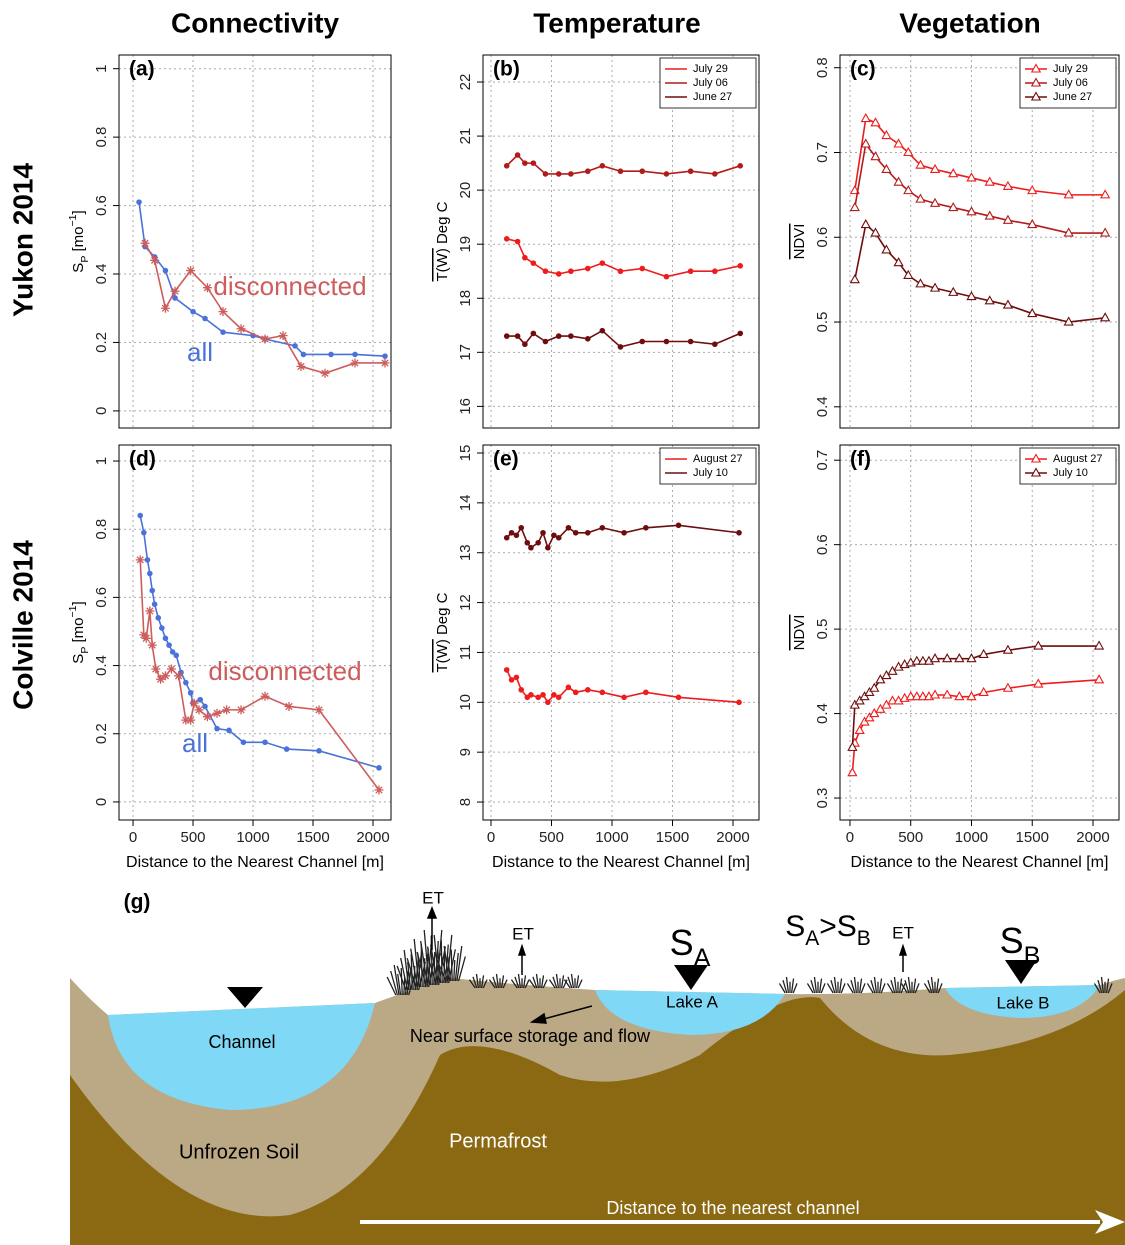 The width and height of the screenshot is (1125, 1245). Describe the element at coordinates (465, 406) in the screenshot. I see `y-tick-label: 16` at that location.